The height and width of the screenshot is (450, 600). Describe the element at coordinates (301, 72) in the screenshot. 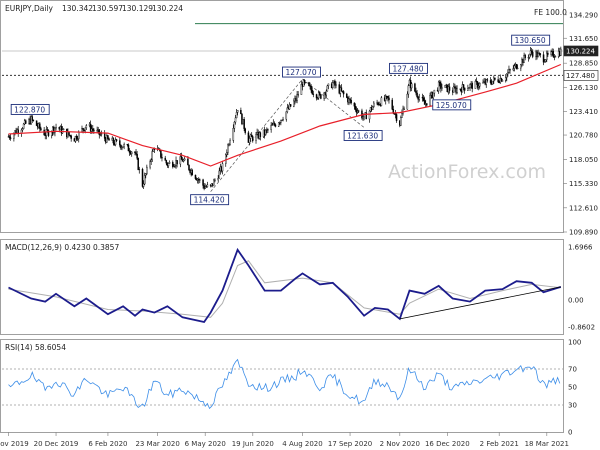

I see `pivot-label-box` at that location.